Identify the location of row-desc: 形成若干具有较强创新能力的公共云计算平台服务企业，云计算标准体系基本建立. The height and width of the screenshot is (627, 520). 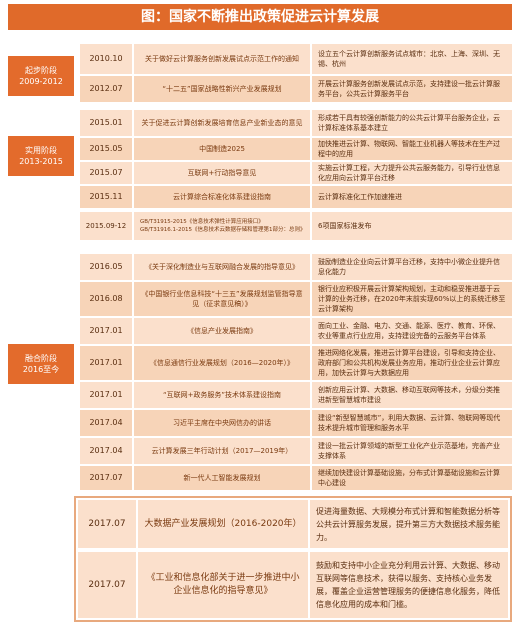
(412, 123).